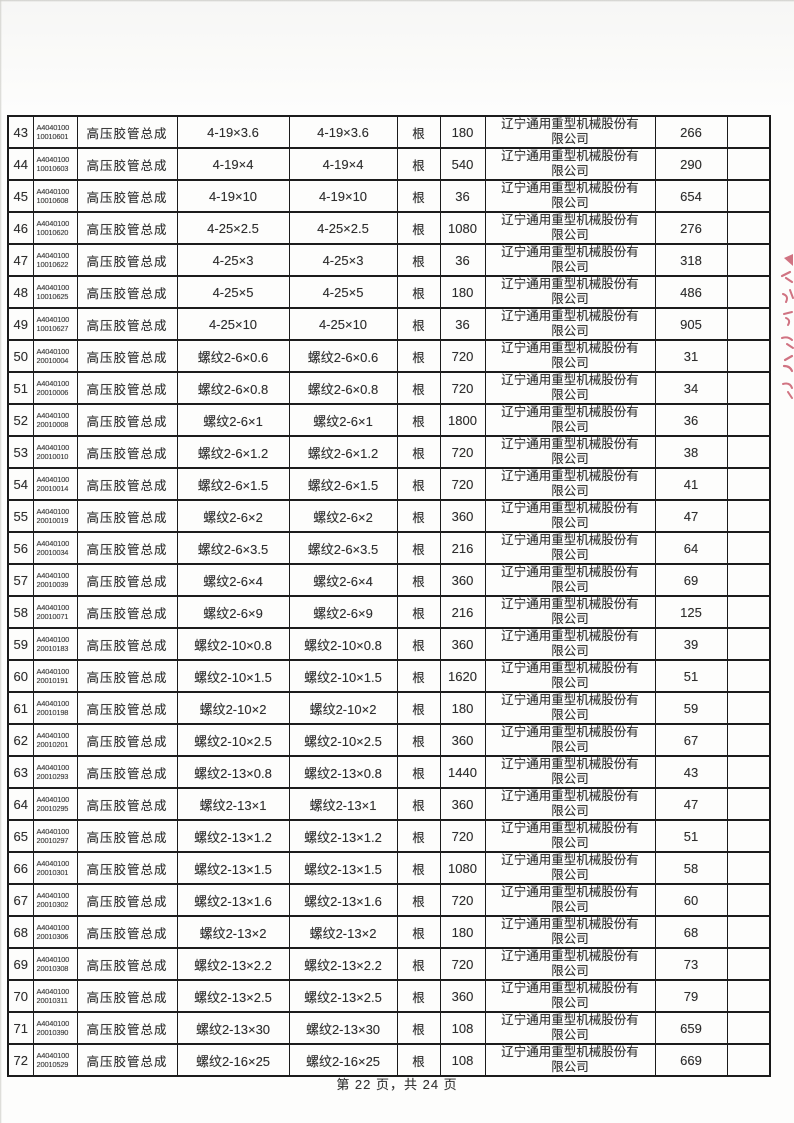 This screenshot has width=794, height=1123. Describe the element at coordinates (343, 836) in the screenshot. I see `cell-spec-2: 螺纹2-13×1.2` at that location.